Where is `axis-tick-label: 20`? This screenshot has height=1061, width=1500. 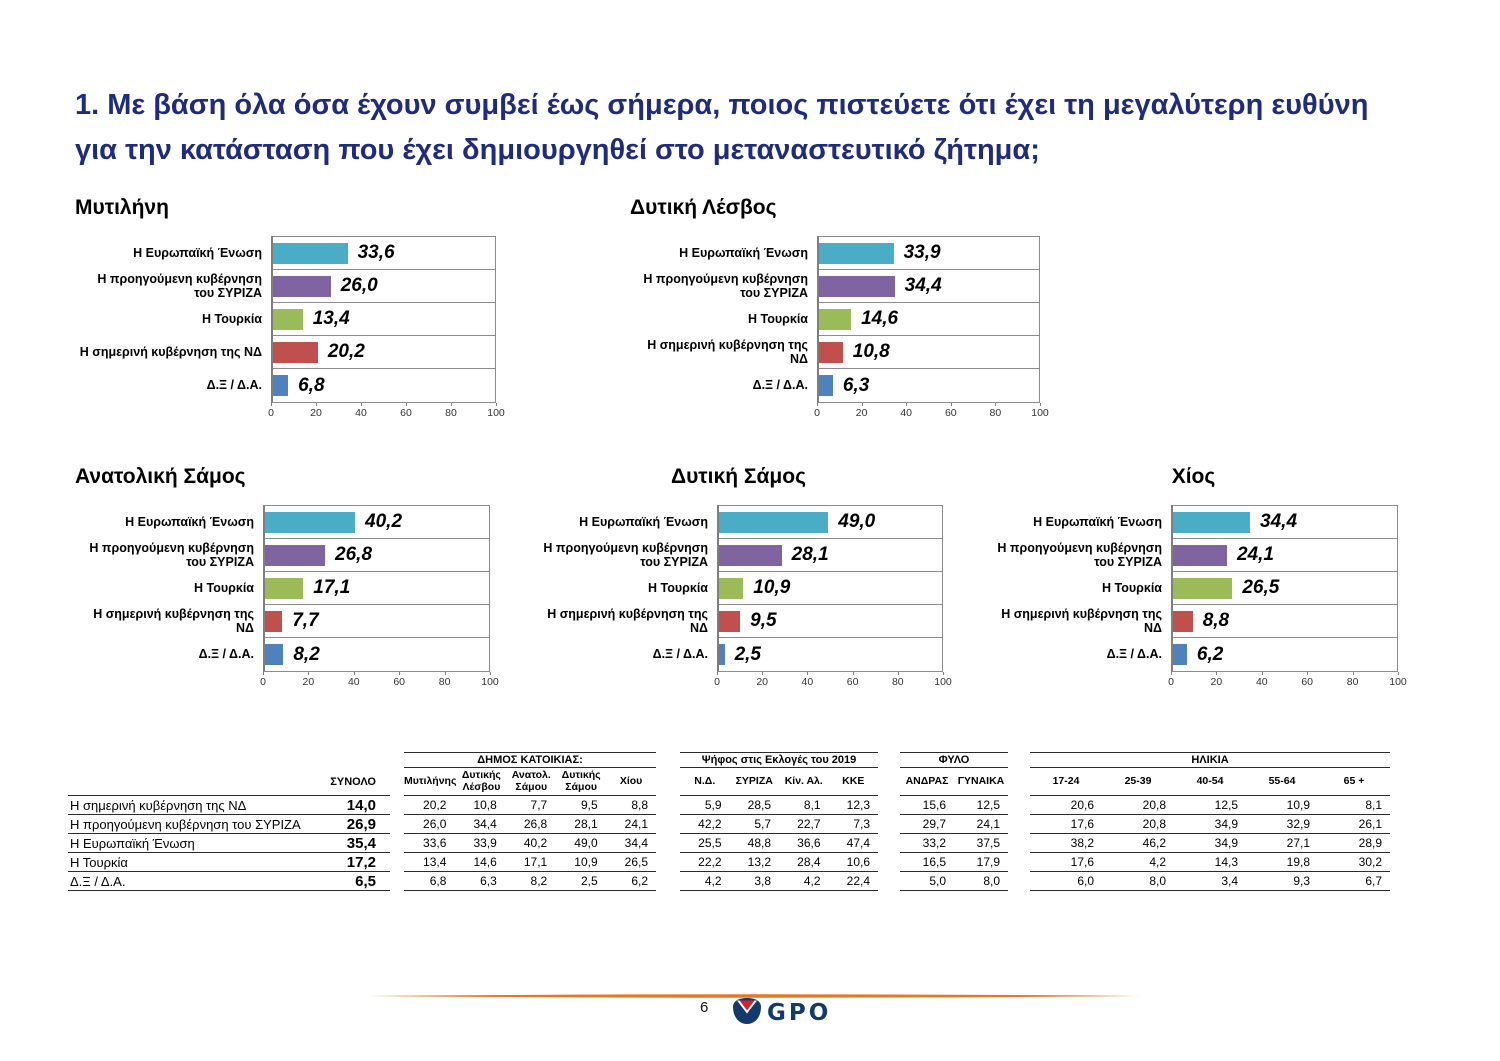 axis-tick-label: 20 is located at coordinates (762, 682).